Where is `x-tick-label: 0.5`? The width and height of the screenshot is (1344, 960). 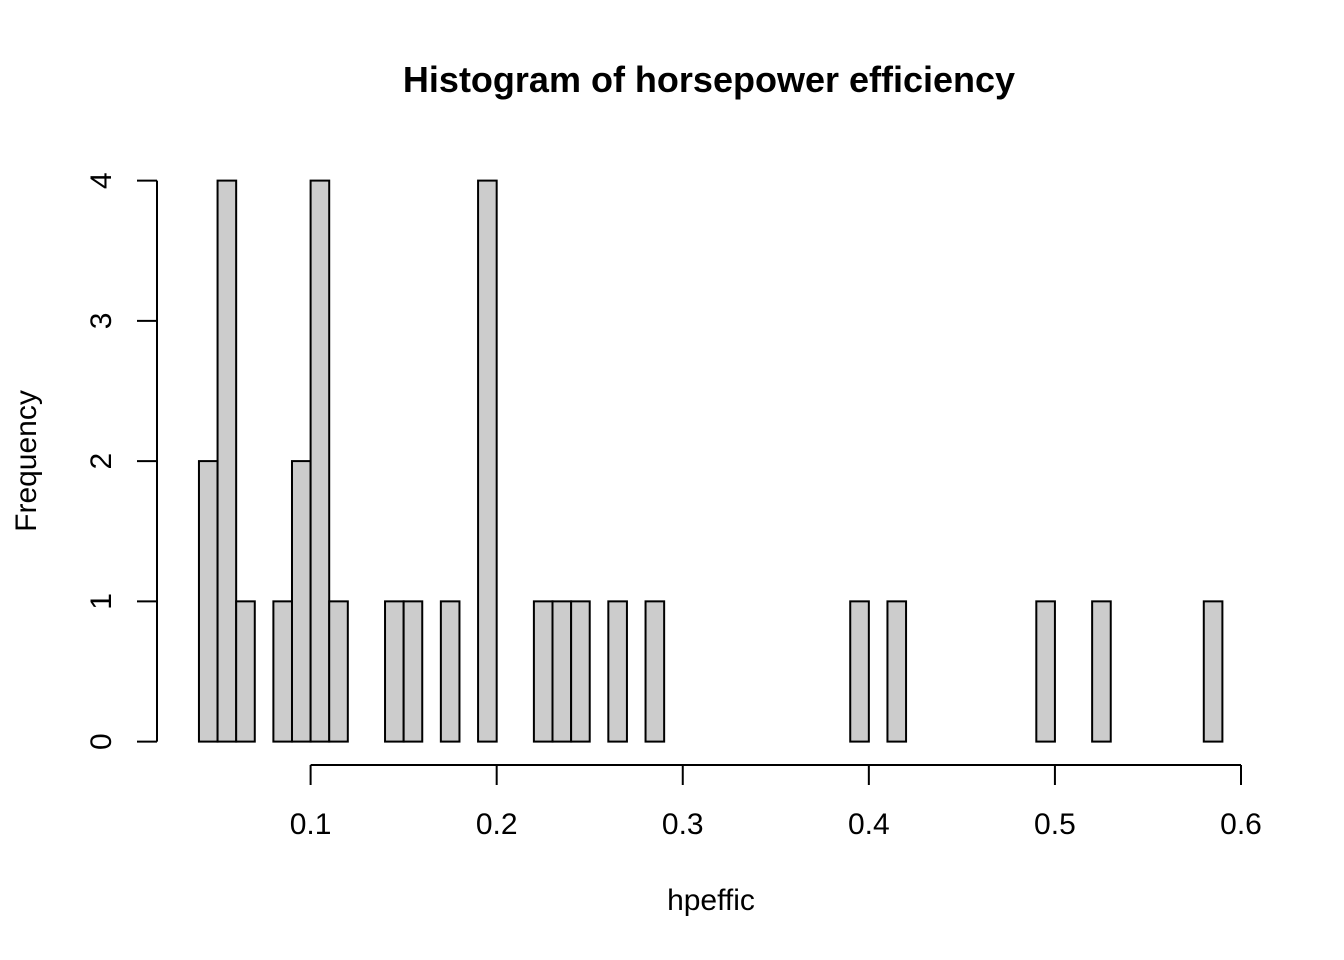 x-tick-label: 0.5 is located at coordinates (1055, 824).